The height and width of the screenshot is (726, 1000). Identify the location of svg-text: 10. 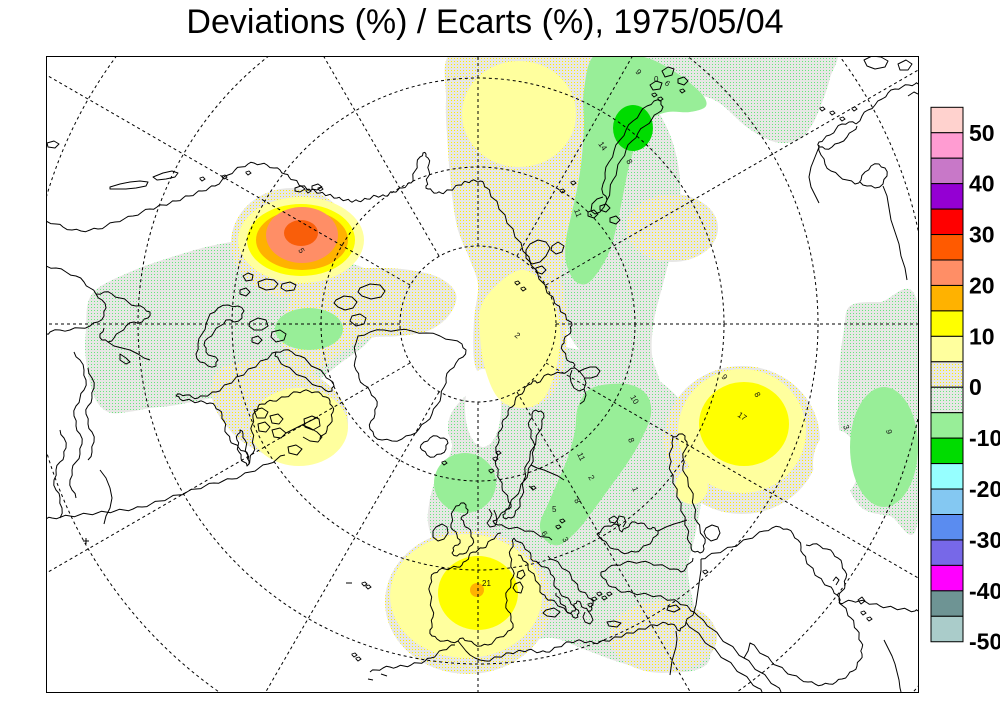
(982, 336).